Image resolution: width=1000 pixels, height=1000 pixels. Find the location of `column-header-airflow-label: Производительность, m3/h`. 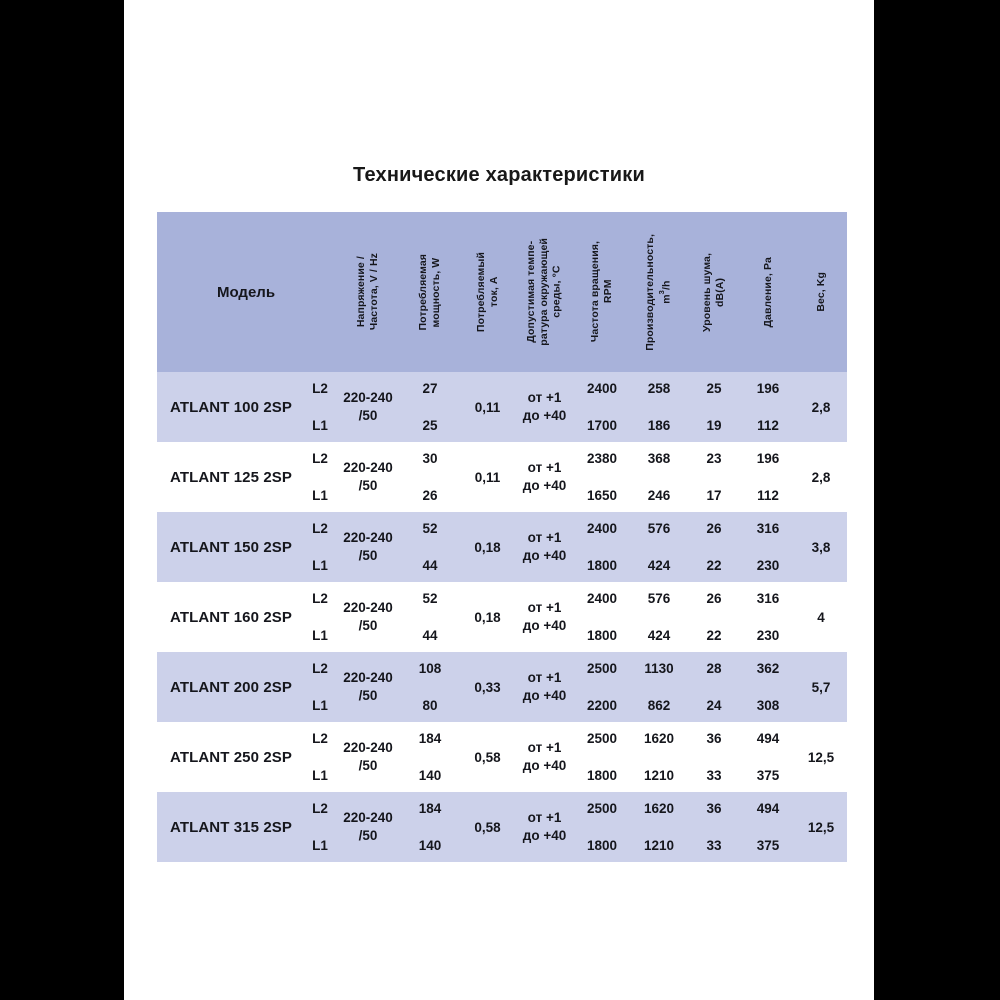

column-header-airflow-label: Производительность, m3/h is located at coordinates (658, 292).